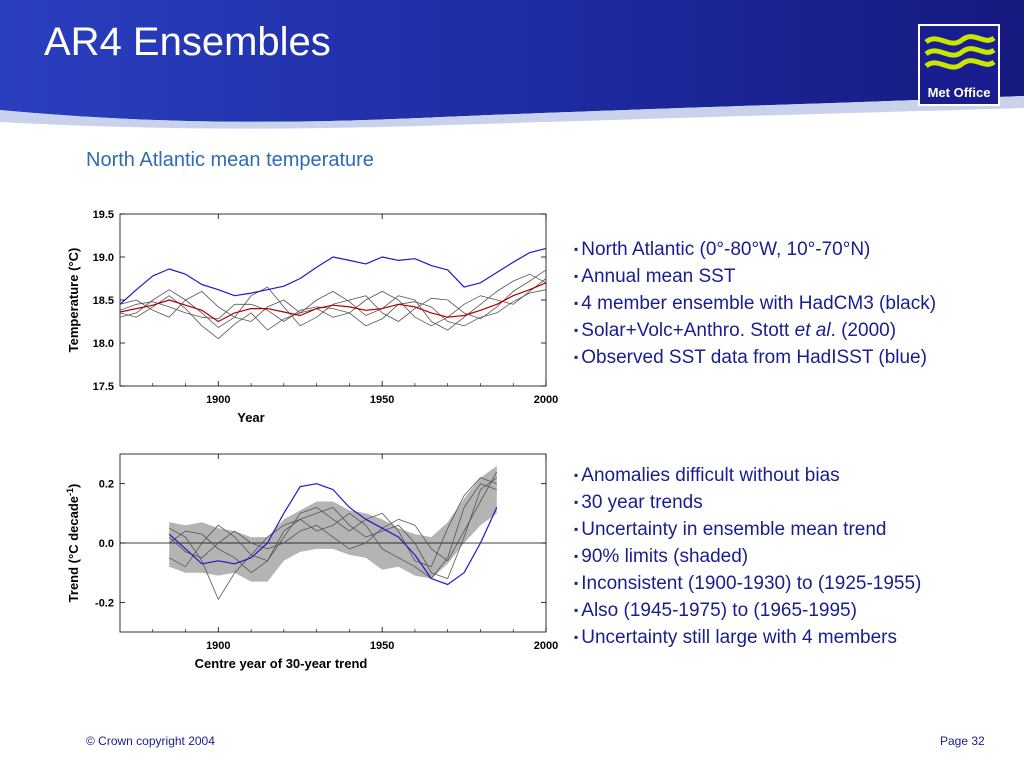  What do you see at coordinates (960, 52) in the screenshot?
I see `wave-icon` at bounding box center [960, 52].